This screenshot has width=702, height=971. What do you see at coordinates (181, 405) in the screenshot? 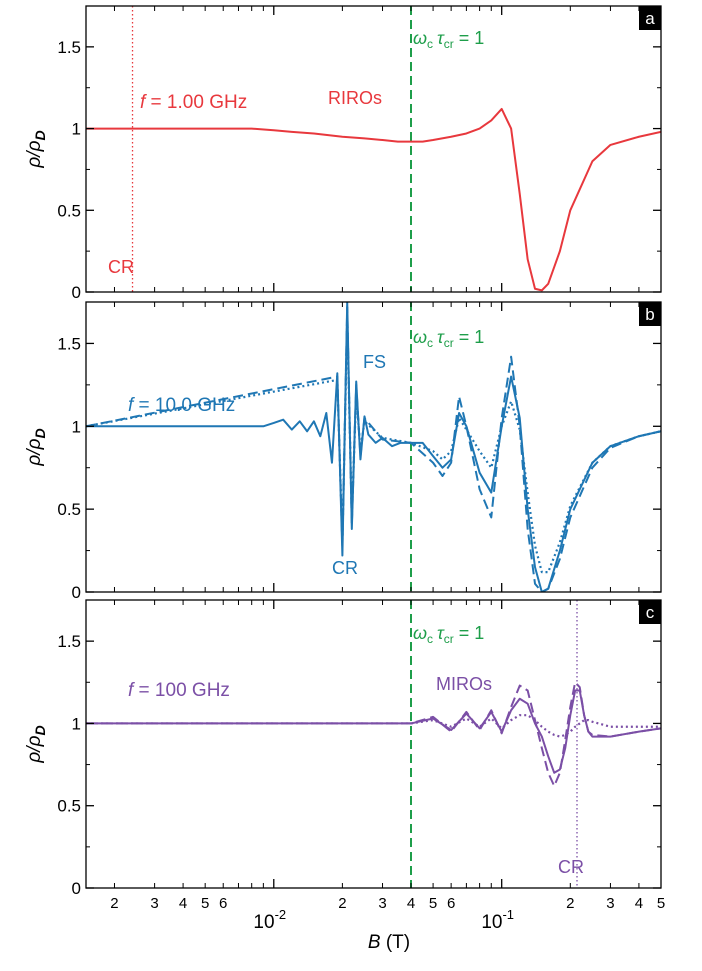
I see `frequency-label: f = 10.0 GHz` at bounding box center [181, 405].